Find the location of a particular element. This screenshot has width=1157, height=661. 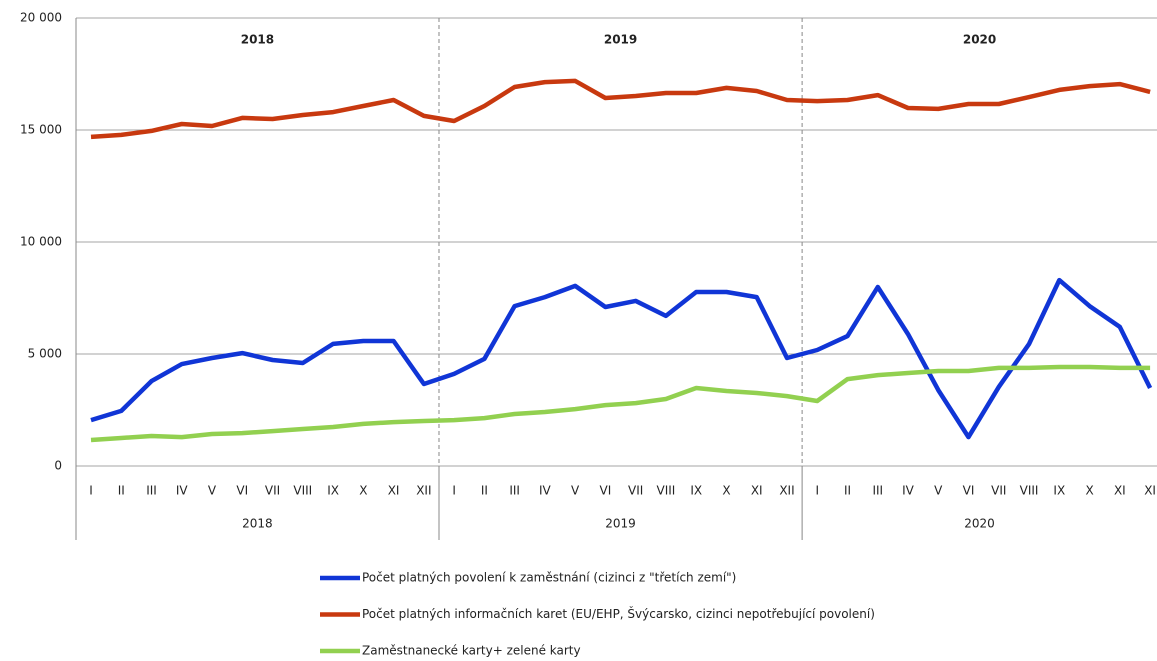

y-tick-label: 20 000 is located at coordinates (41, 18).